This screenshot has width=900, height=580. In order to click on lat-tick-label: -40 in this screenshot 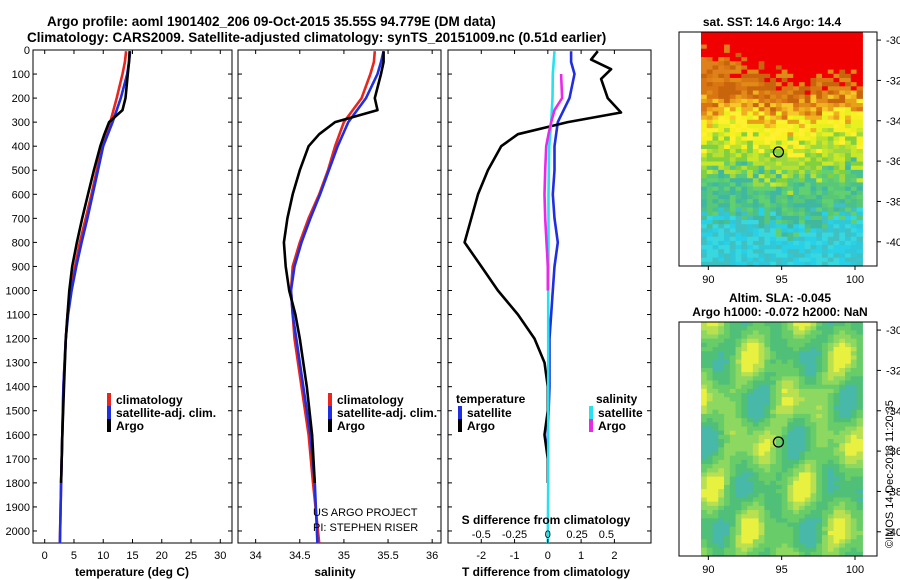, I will do `click(893, 533)`.